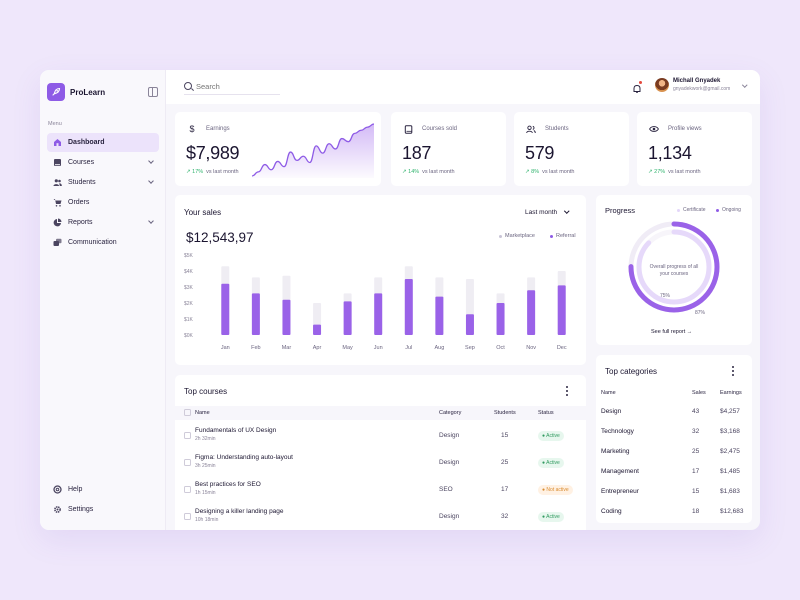 The width and height of the screenshot is (800, 600). Describe the element at coordinates (662, 85) in the screenshot. I see `avatar` at that location.